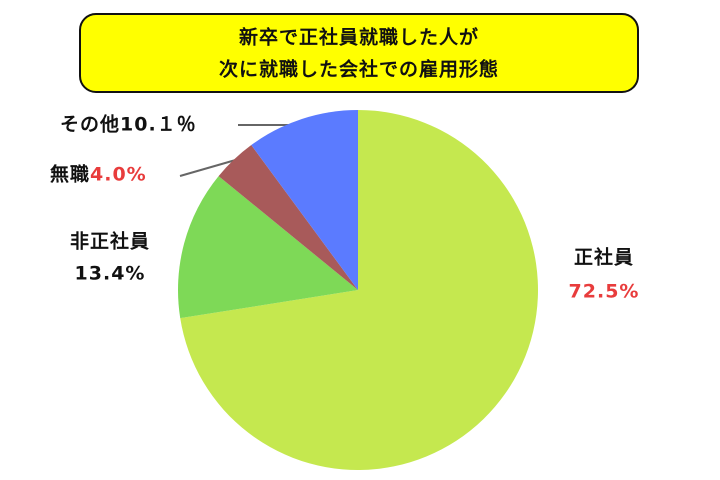  I want to click on value-label: 13.4%, so click(110, 274).